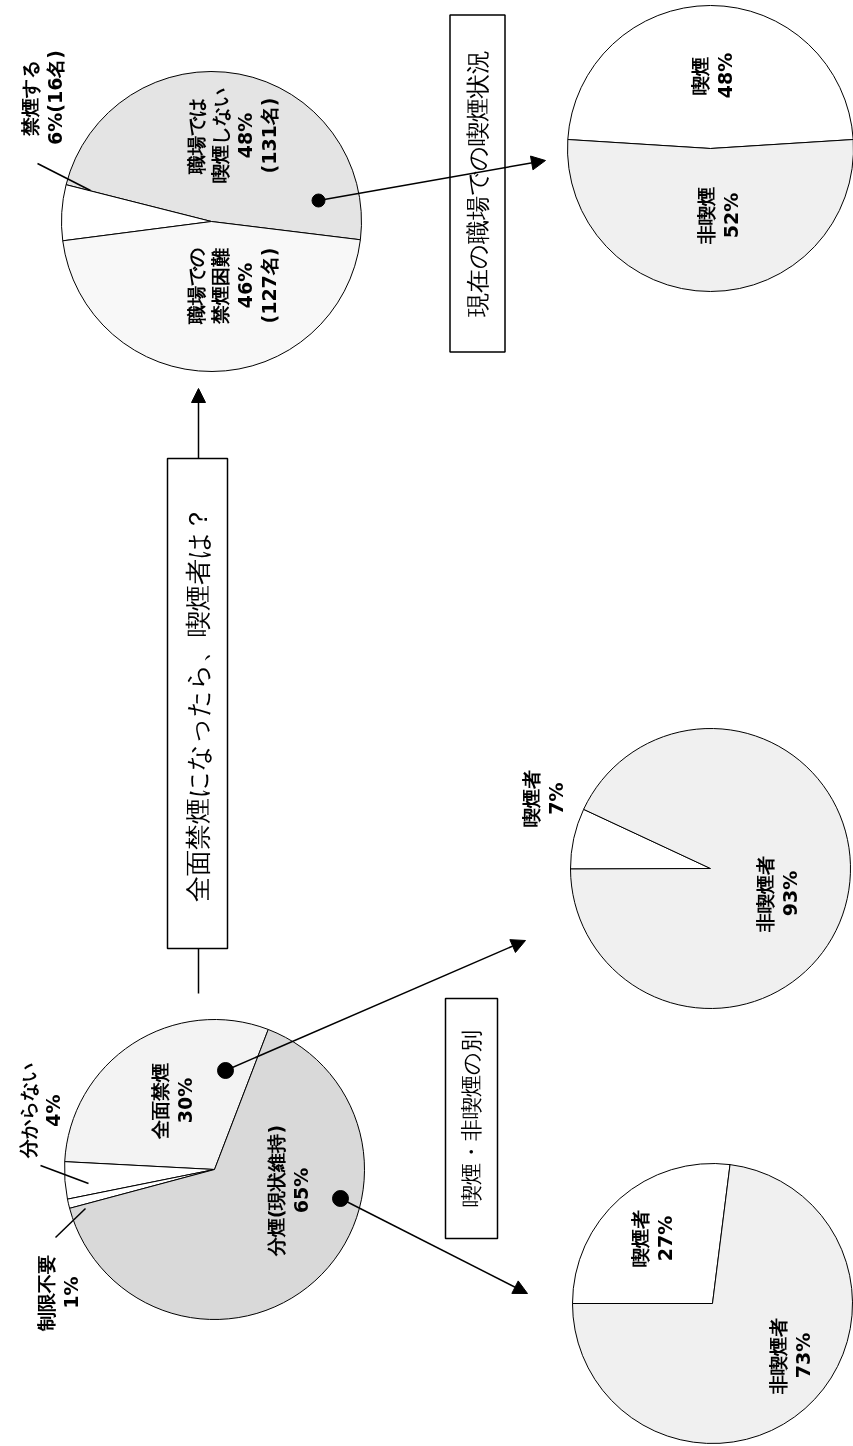  What do you see at coordinates (160, 1101) in the screenshot?
I see `slice-label: 全面禁煙` at bounding box center [160, 1101].